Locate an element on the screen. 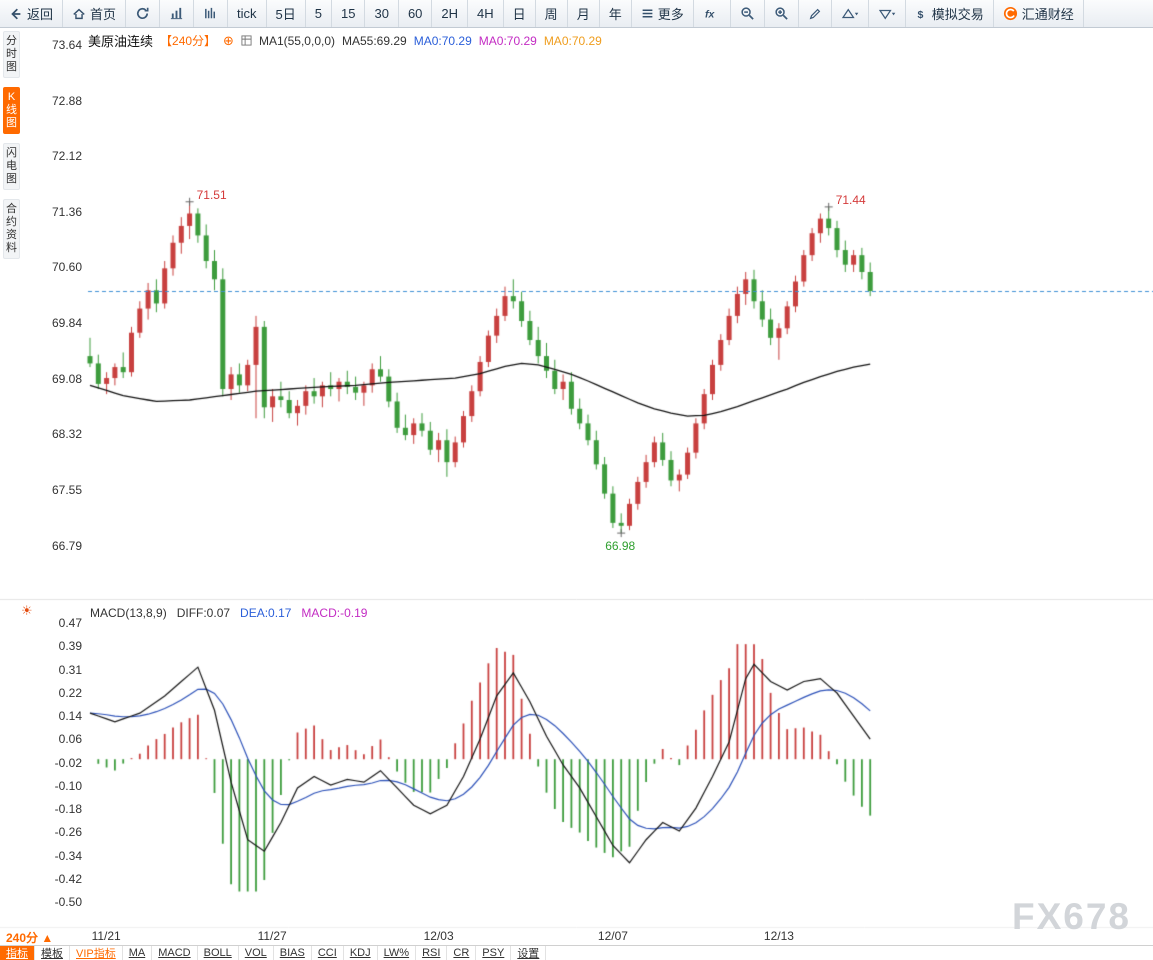  tri-down-icon is located at coordinates (887, 14).